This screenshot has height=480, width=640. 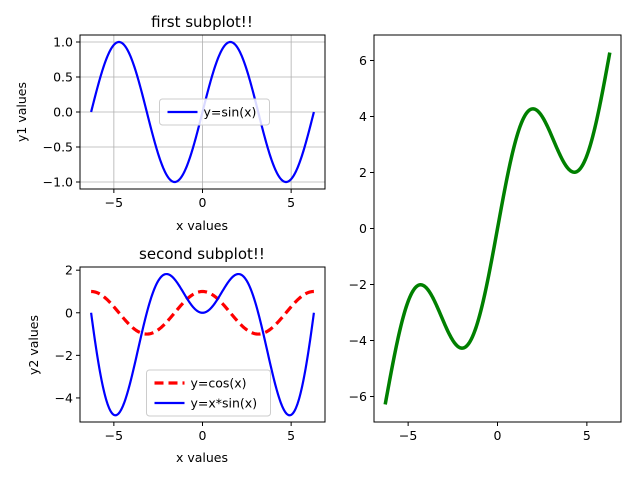 What do you see at coordinates (291, 202) in the screenshot?
I see `subplot-1-xtick-label-2: 5` at bounding box center [291, 202].